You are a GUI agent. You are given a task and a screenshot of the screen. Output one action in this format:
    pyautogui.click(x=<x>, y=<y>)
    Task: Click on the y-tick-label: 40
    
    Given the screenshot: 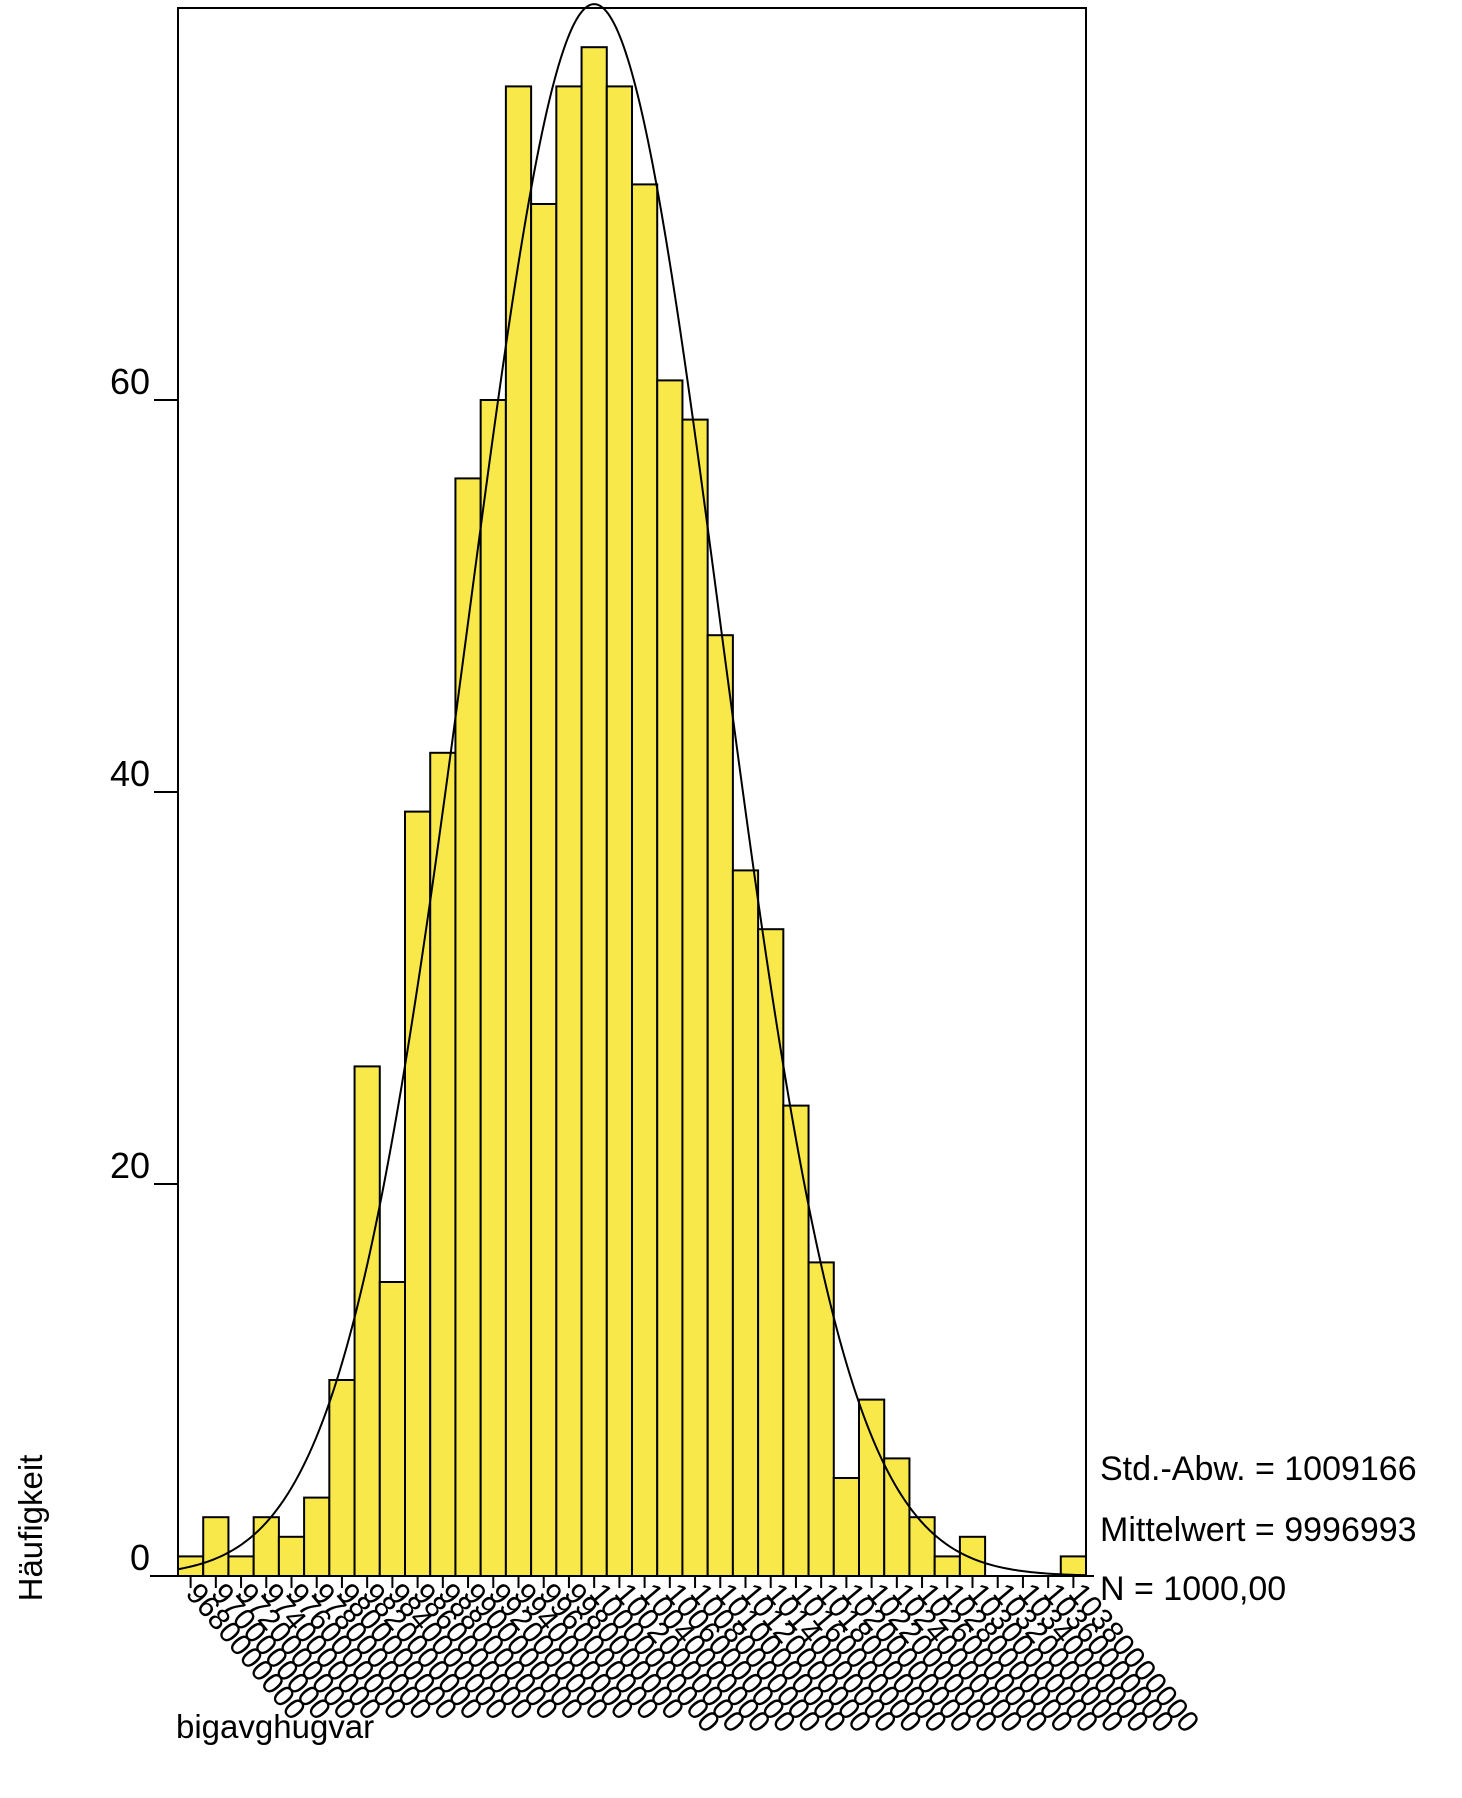 What is the action you would take?
    pyautogui.click(x=130, y=773)
    